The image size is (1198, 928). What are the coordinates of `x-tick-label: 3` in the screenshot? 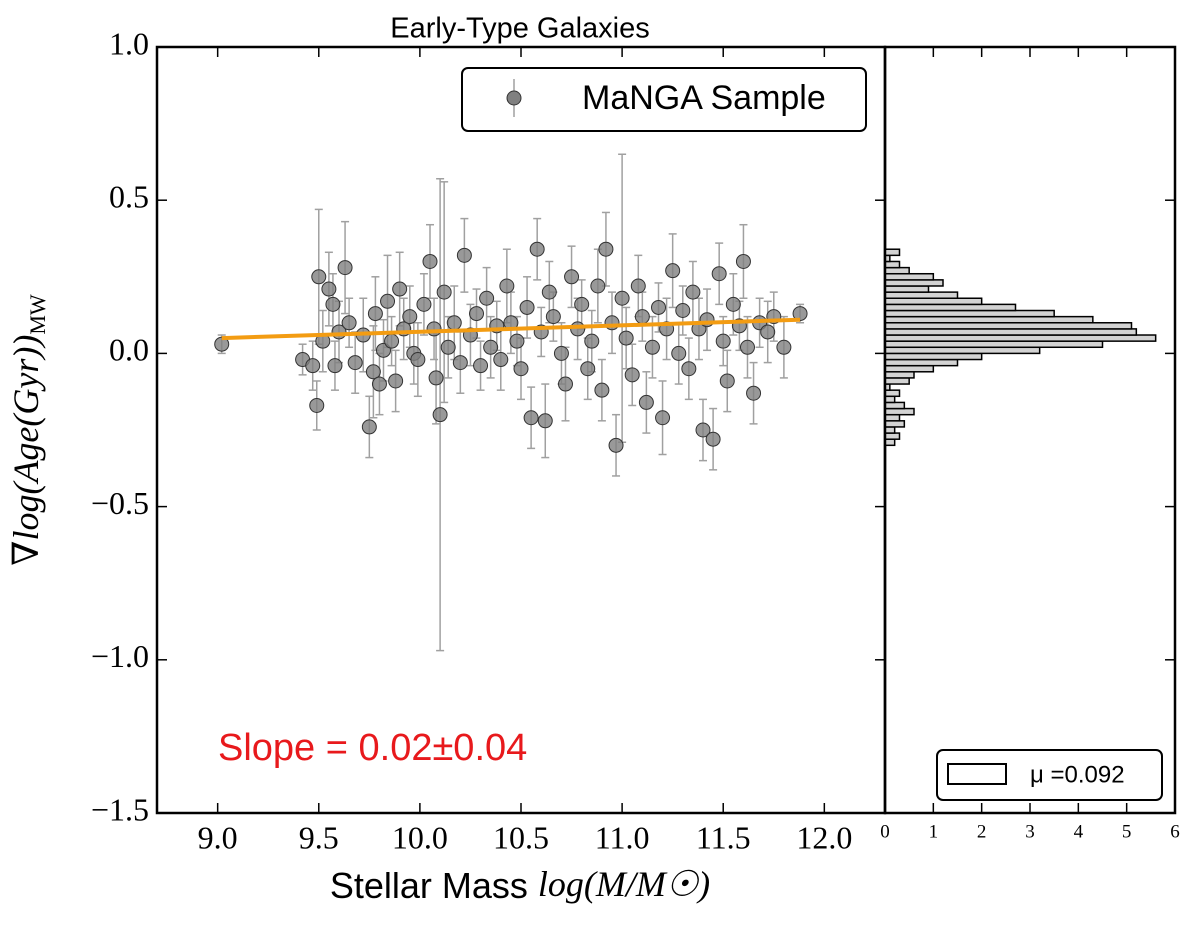 It's located at (1030, 831).